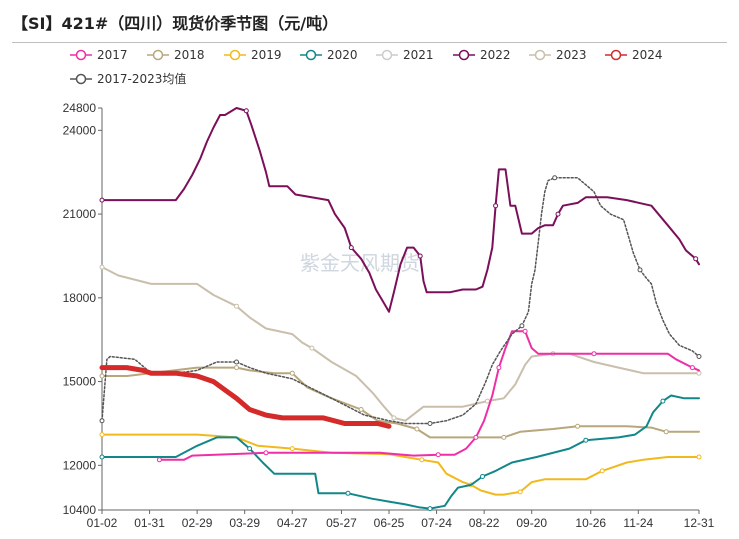  Describe the element at coordinates (387, 55) in the screenshot. I see `legend-marker-2021` at that location.